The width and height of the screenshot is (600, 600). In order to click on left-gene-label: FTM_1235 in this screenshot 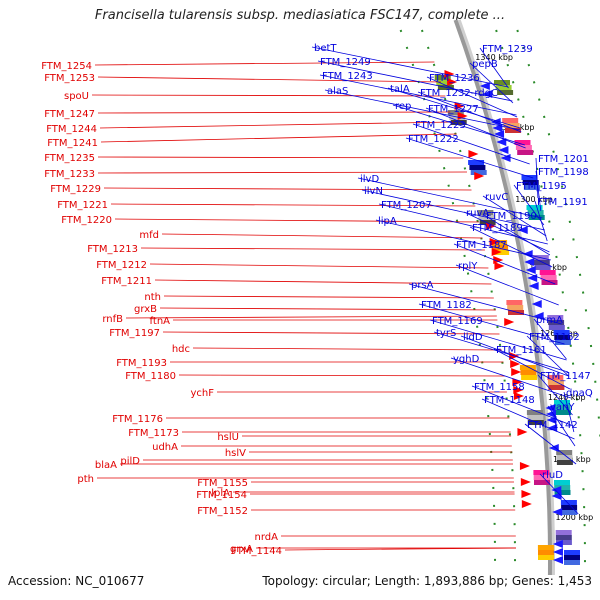, I will do `click(69, 158)`.